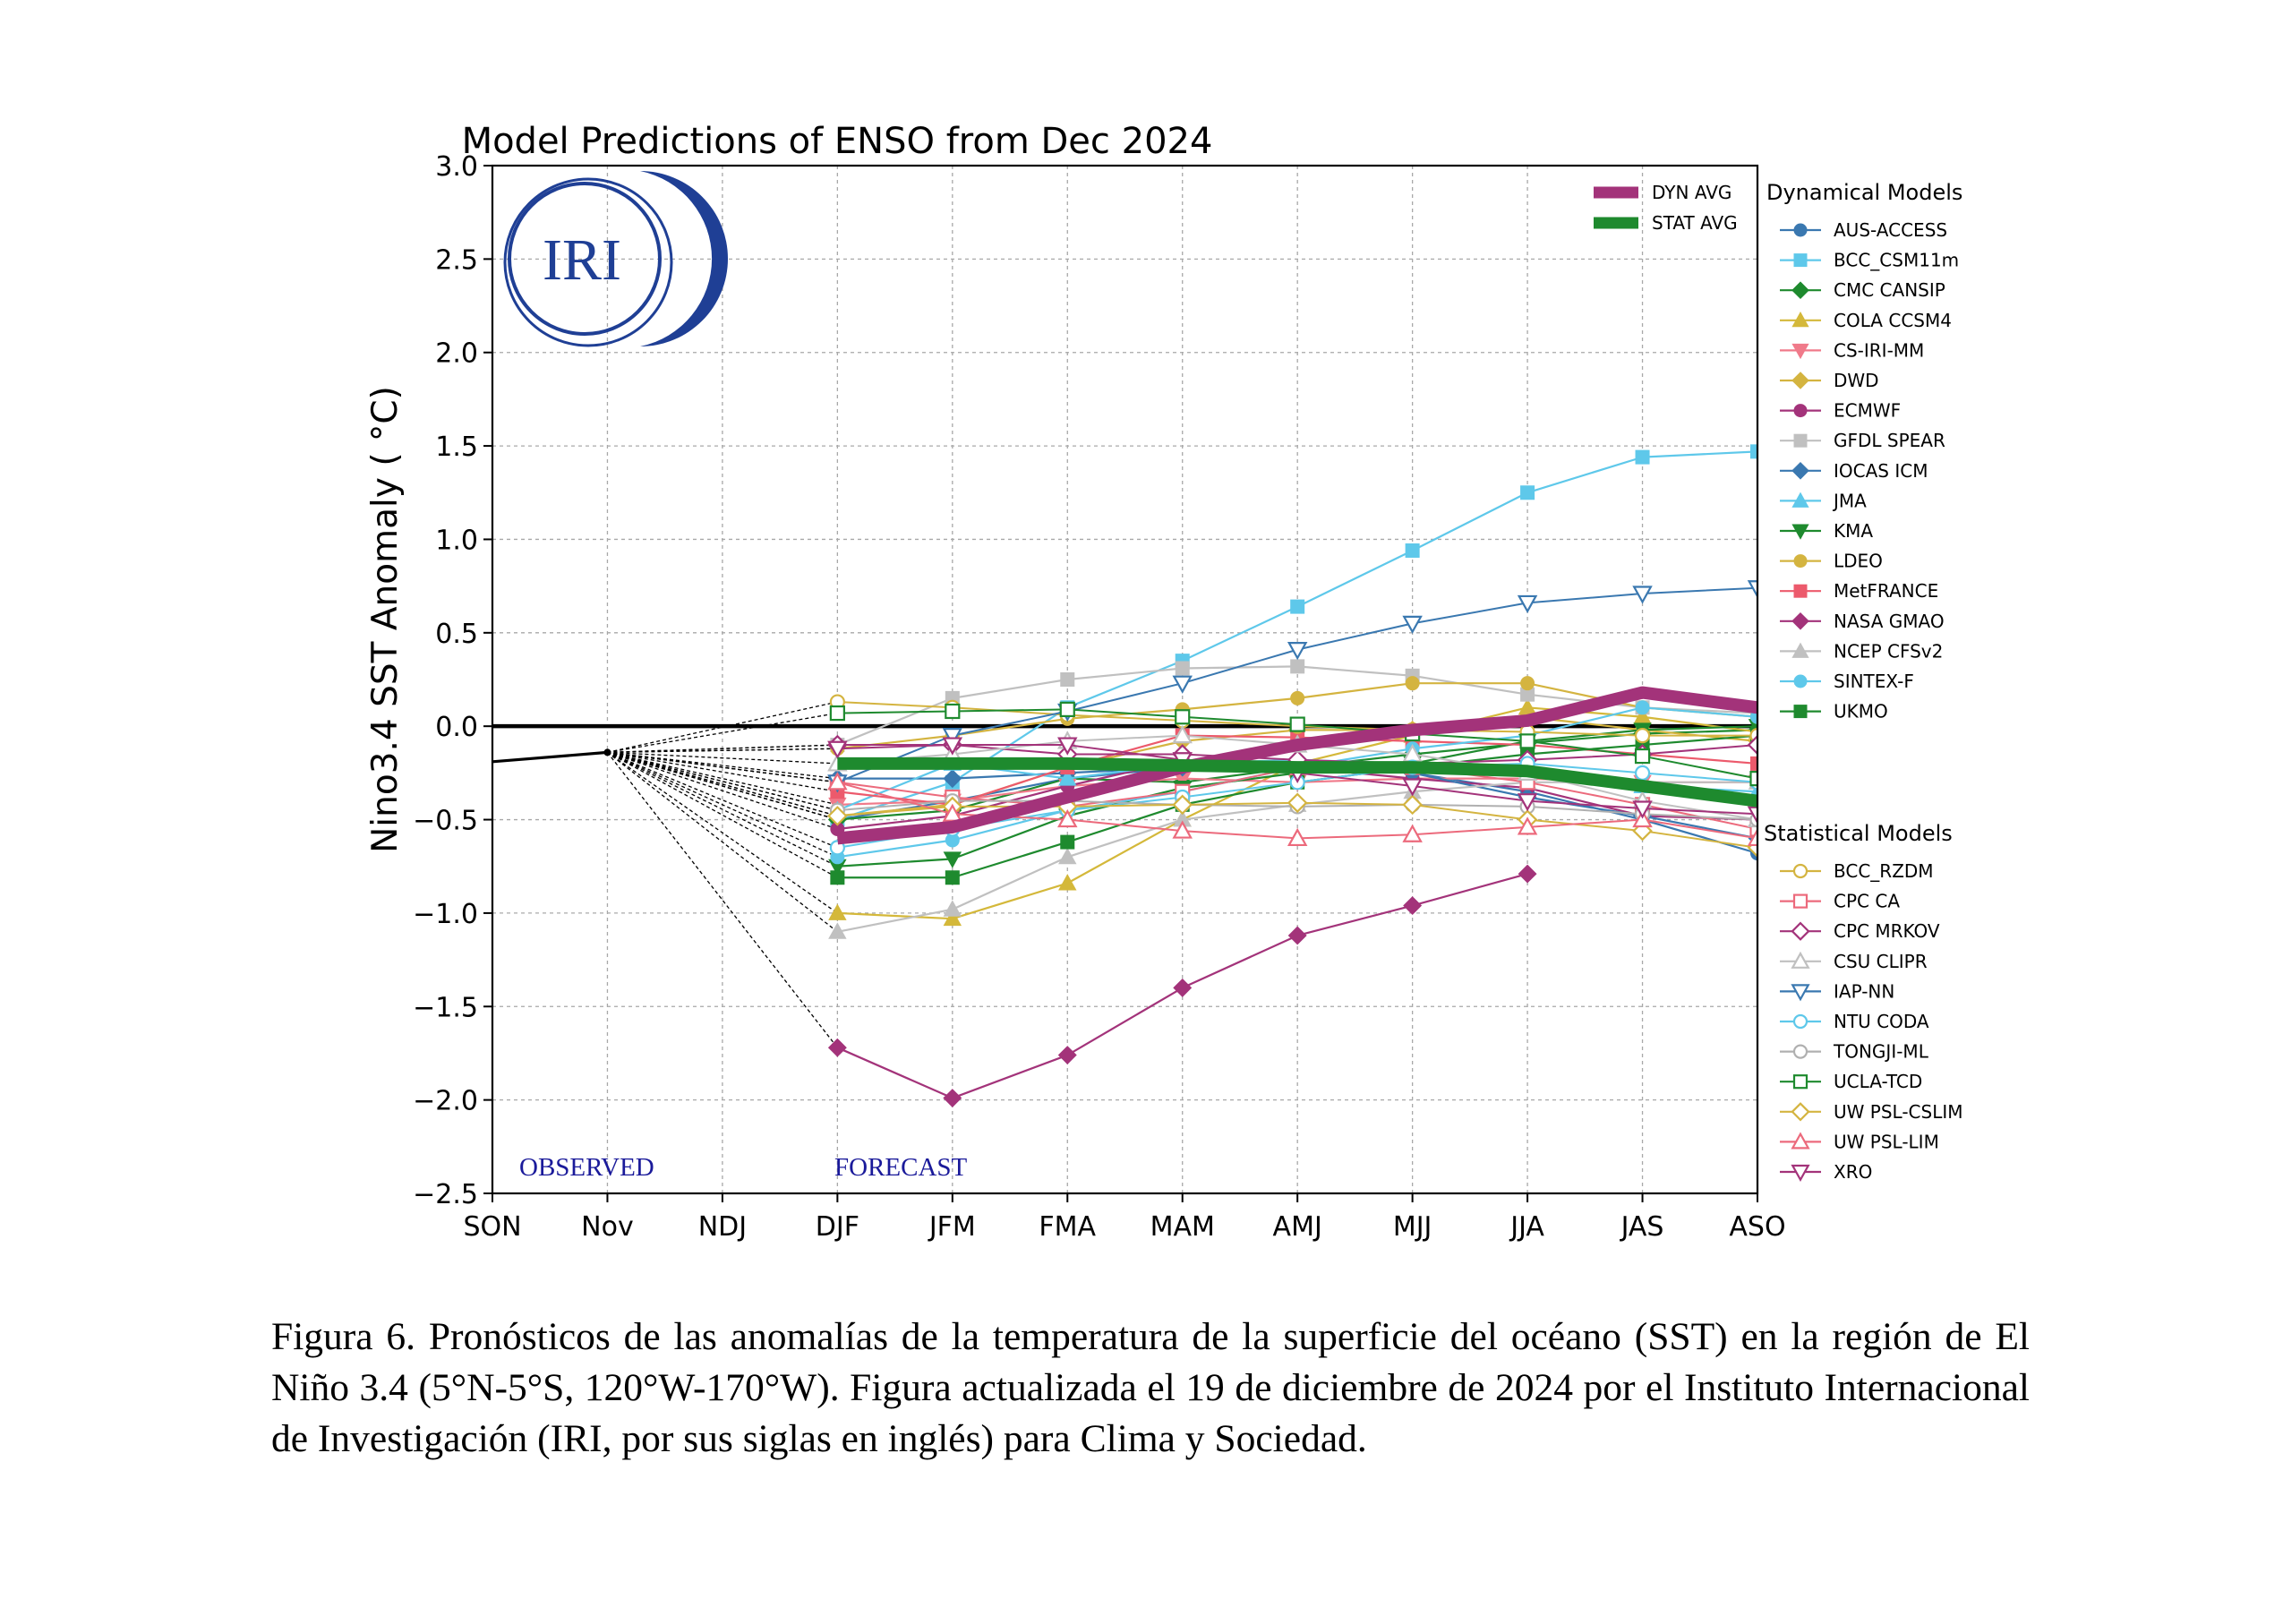 The height and width of the screenshot is (1624, 2283). I want to click on legend-label: BCC_CSM11m, so click(1897, 260).